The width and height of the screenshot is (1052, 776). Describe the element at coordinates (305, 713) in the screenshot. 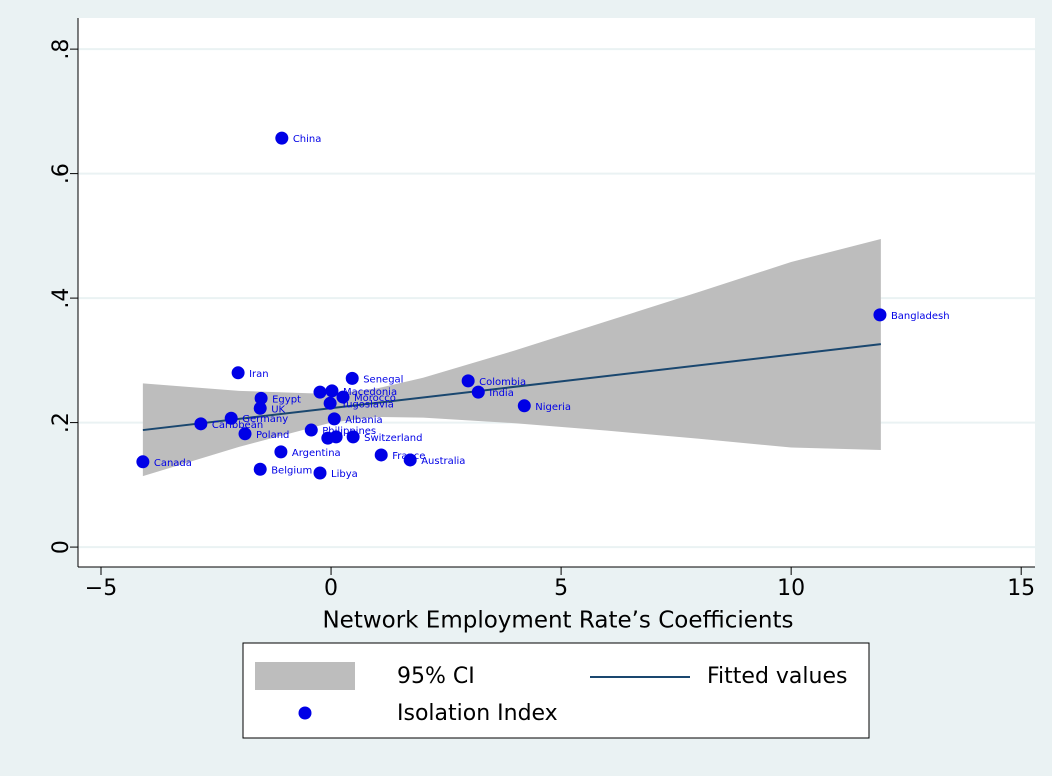

I see `legend-point-swatch` at that location.